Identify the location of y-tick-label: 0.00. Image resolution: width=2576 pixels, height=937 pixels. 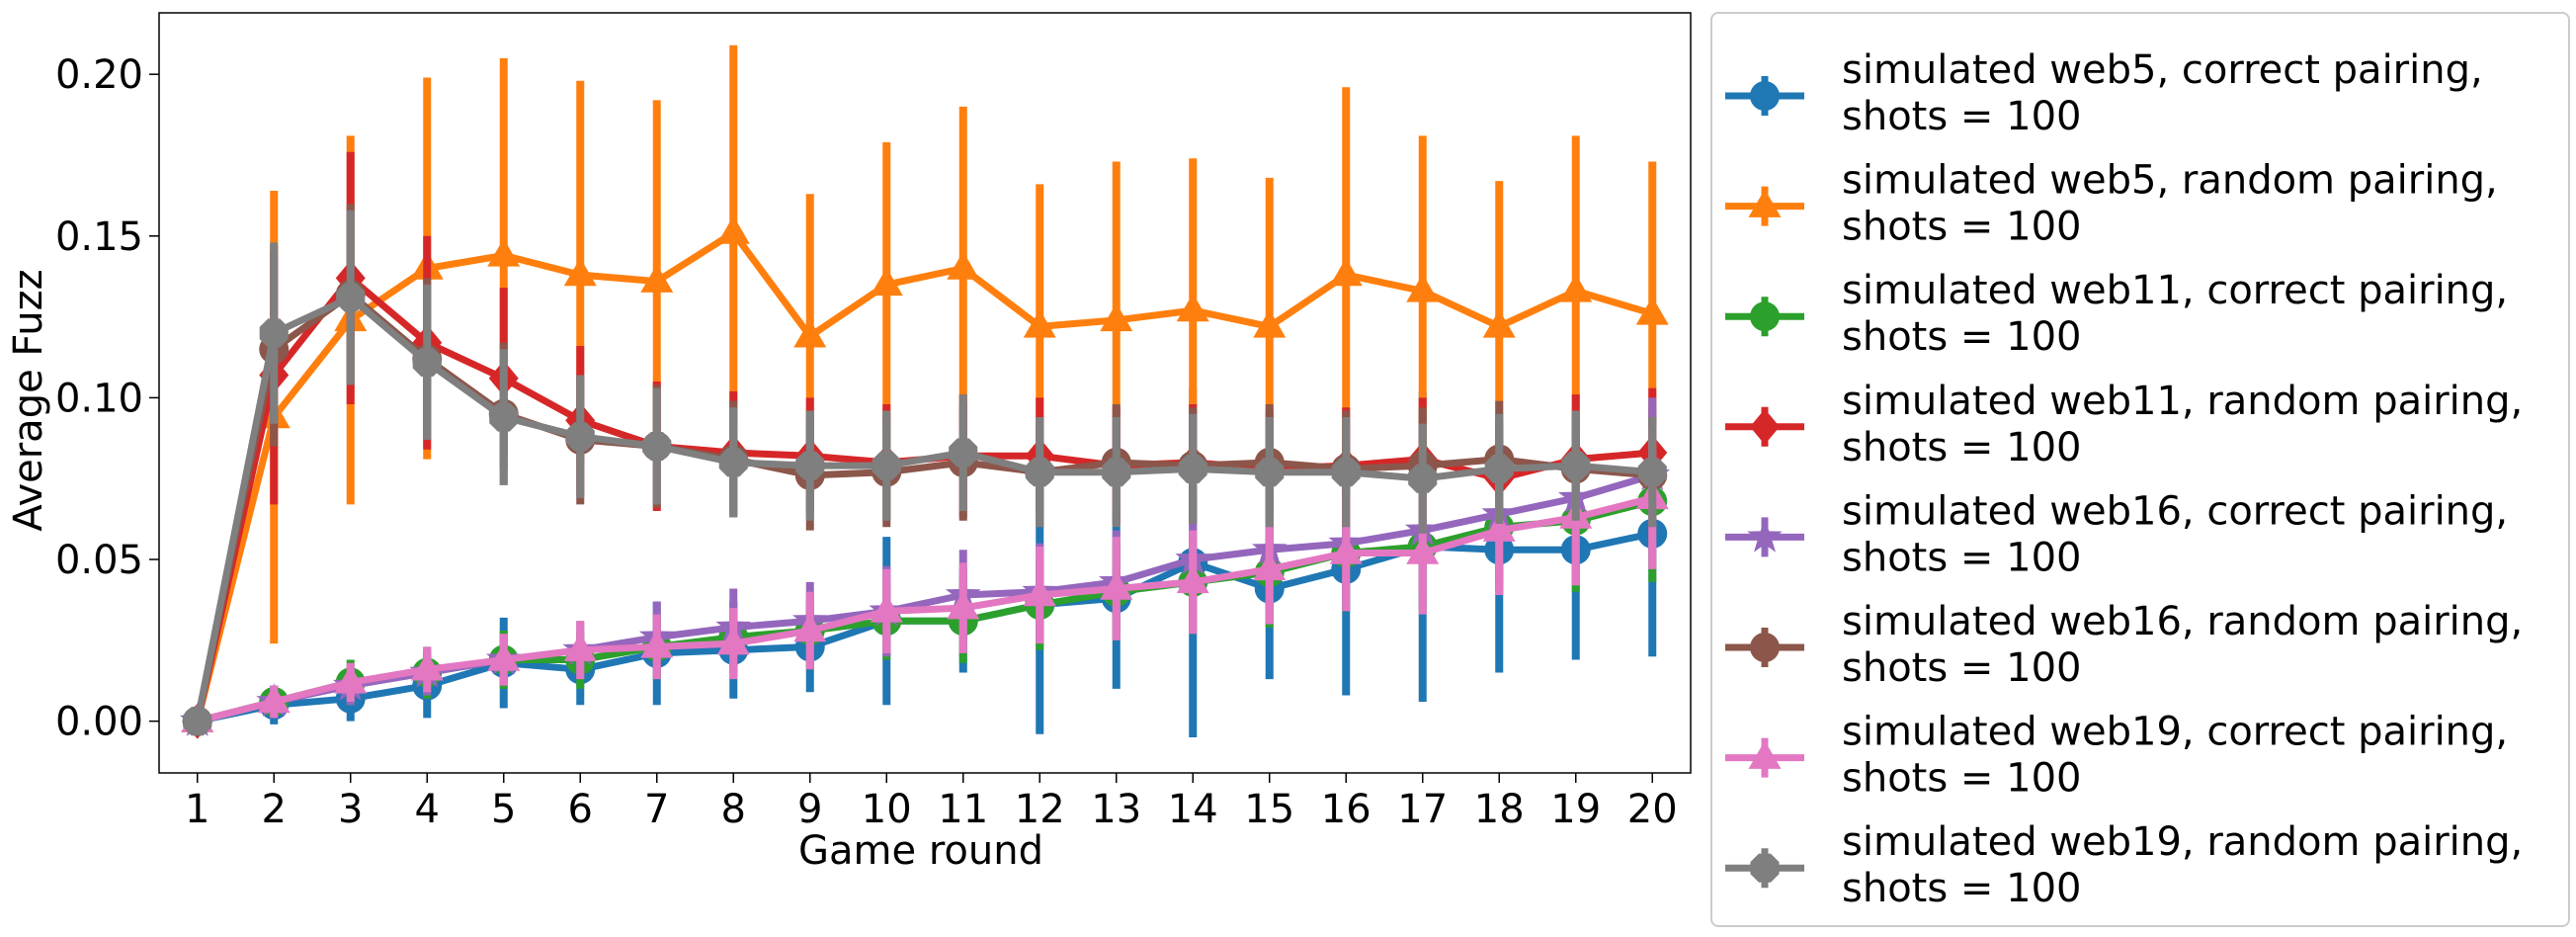
(99, 722).